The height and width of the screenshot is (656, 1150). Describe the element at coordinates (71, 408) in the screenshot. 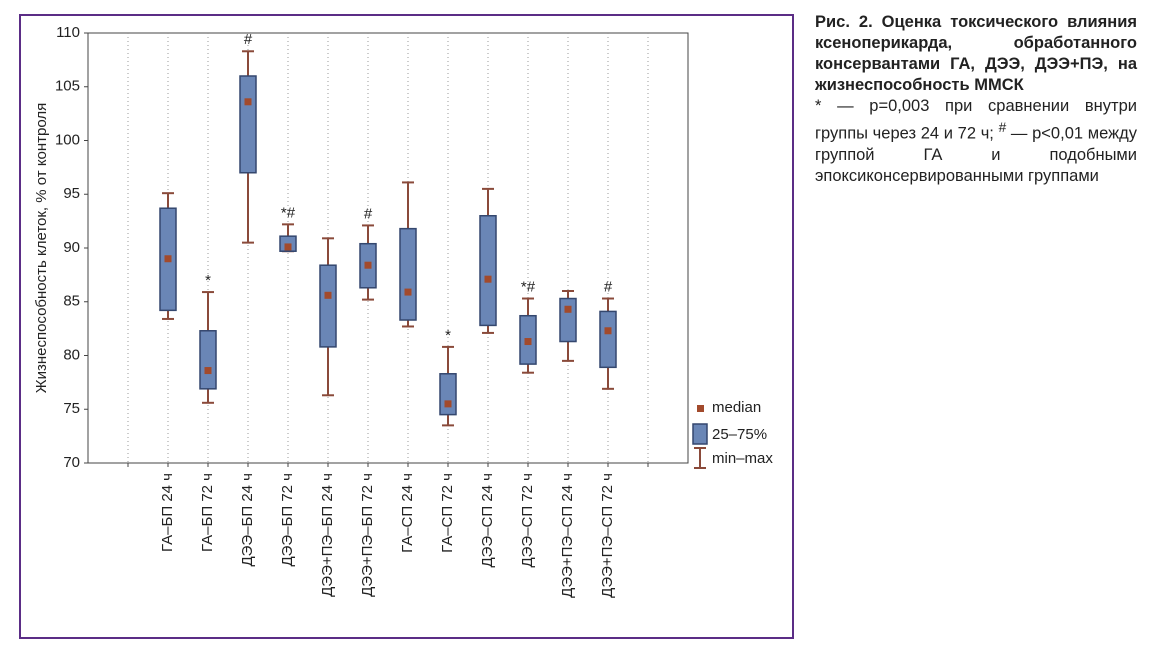

I see `y-tick-label: 75` at that location.